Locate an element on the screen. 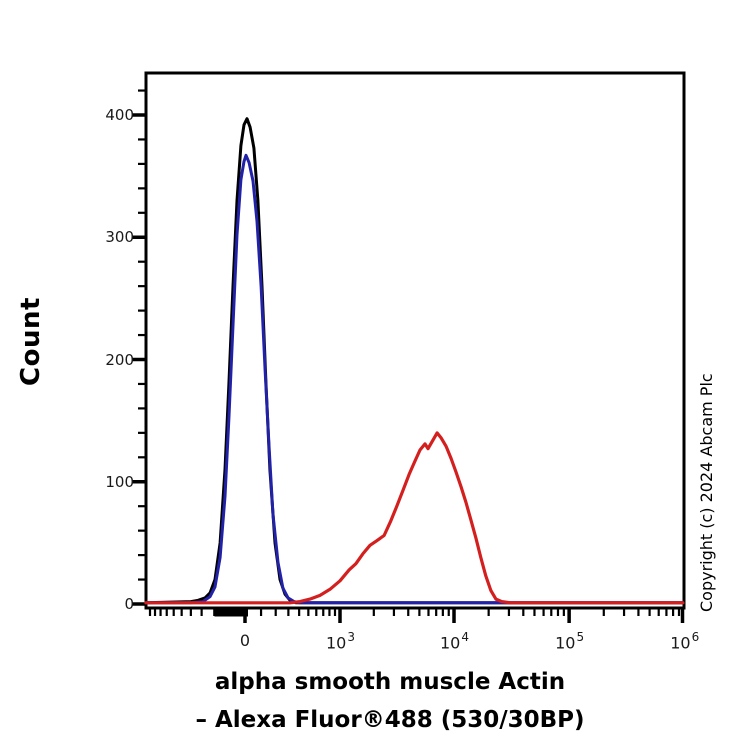  copyright-text: Copyright (c) 2024 Abcam Plc is located at coordinates (706, 492).